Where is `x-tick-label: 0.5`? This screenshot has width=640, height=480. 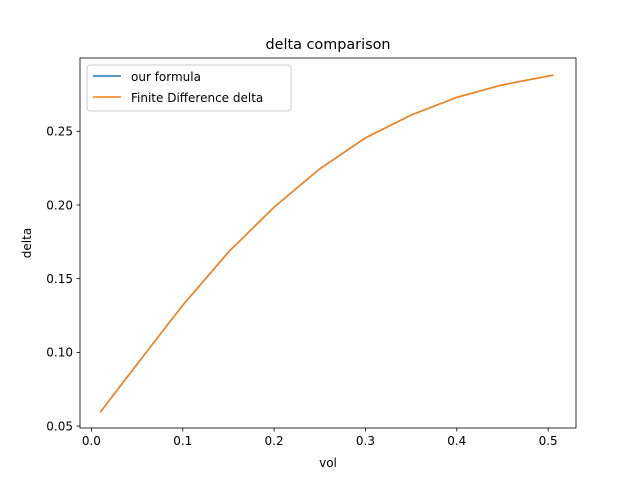
x-tick-label: 0.5 is located at coordinates (548, 441).